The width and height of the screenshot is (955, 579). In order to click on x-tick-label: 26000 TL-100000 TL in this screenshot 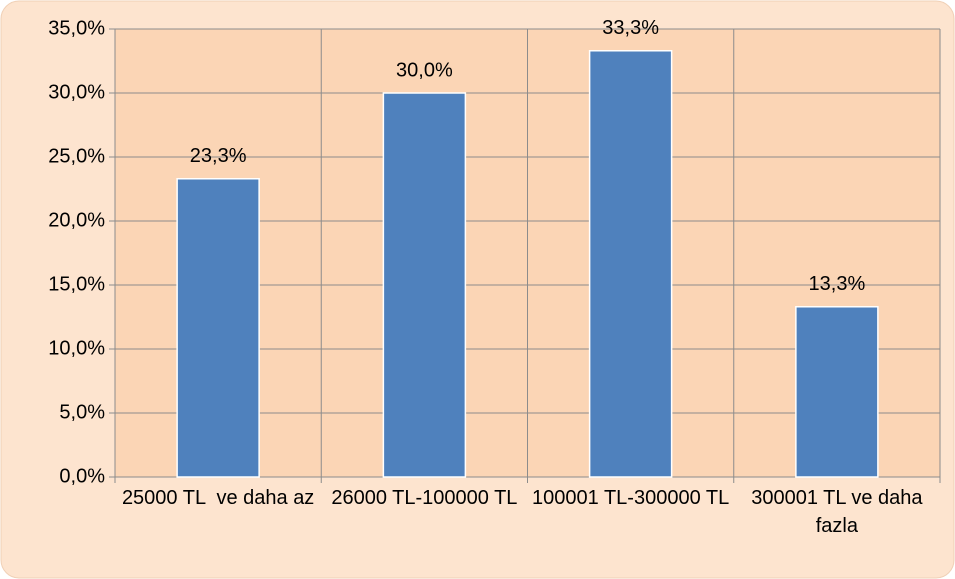, I will do `click(424, 498)`.